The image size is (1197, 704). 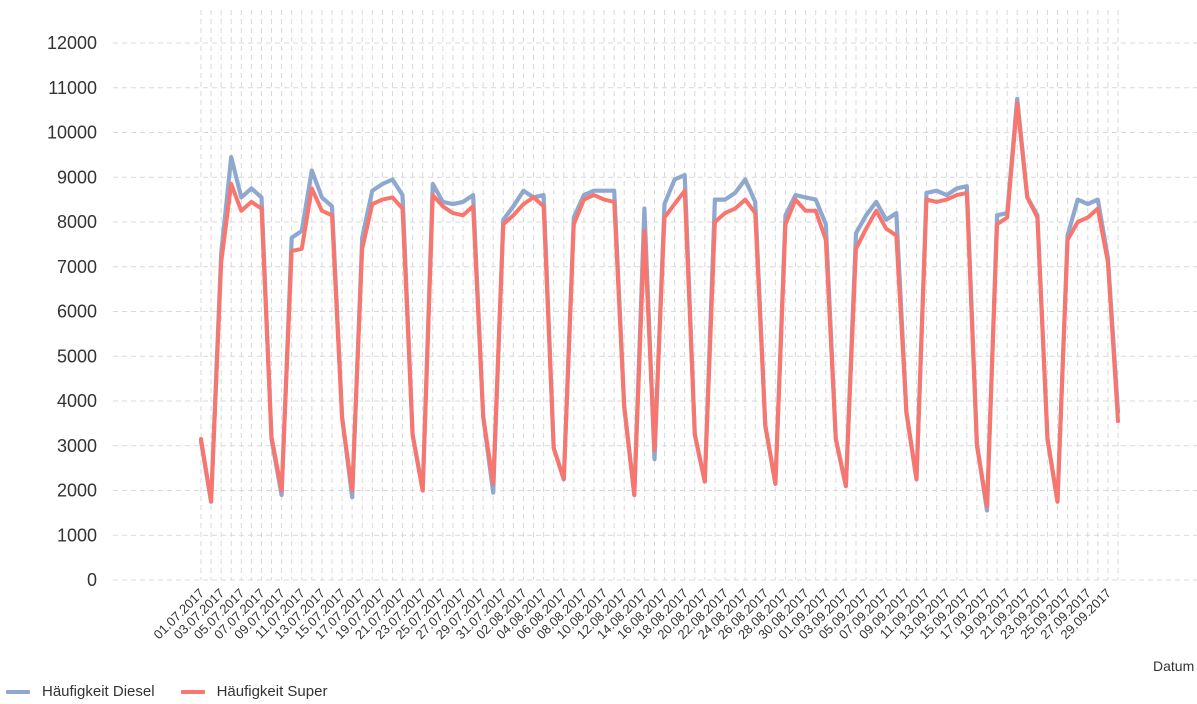 What do you see at coordinates (77, 222) in the screenshot?
I see `y-tick-label: 8000` at bounding box center [77, 222].